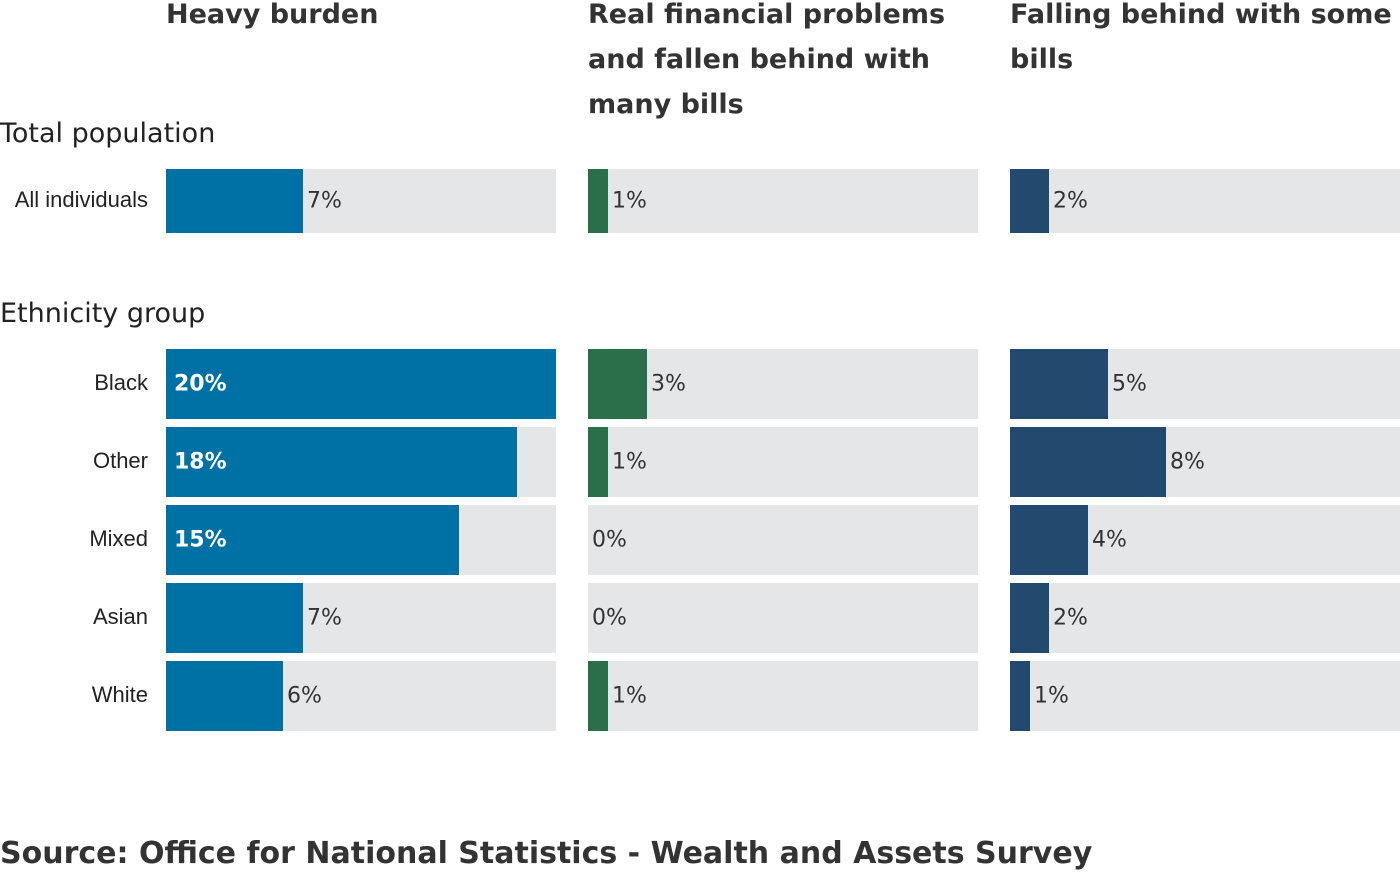 This screenshot has height=876, width=1400. I want to click on bar-track: 15%, so click(361, 540).